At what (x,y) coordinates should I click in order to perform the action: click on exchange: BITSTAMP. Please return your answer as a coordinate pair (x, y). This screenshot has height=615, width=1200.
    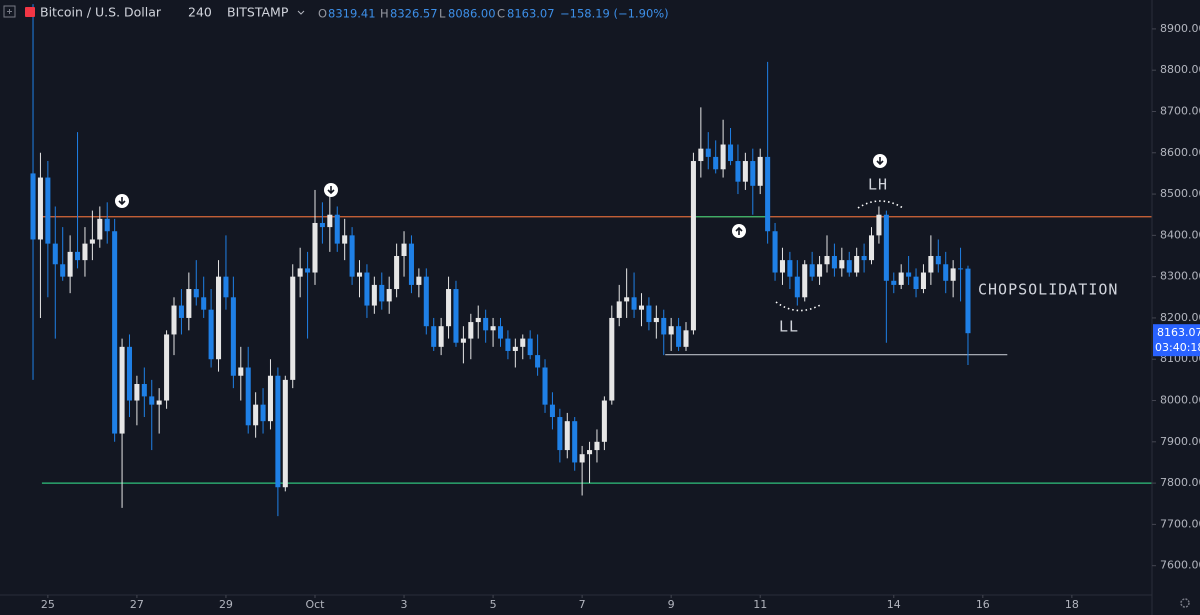
    Looking at the image, I should click on (258, 12).